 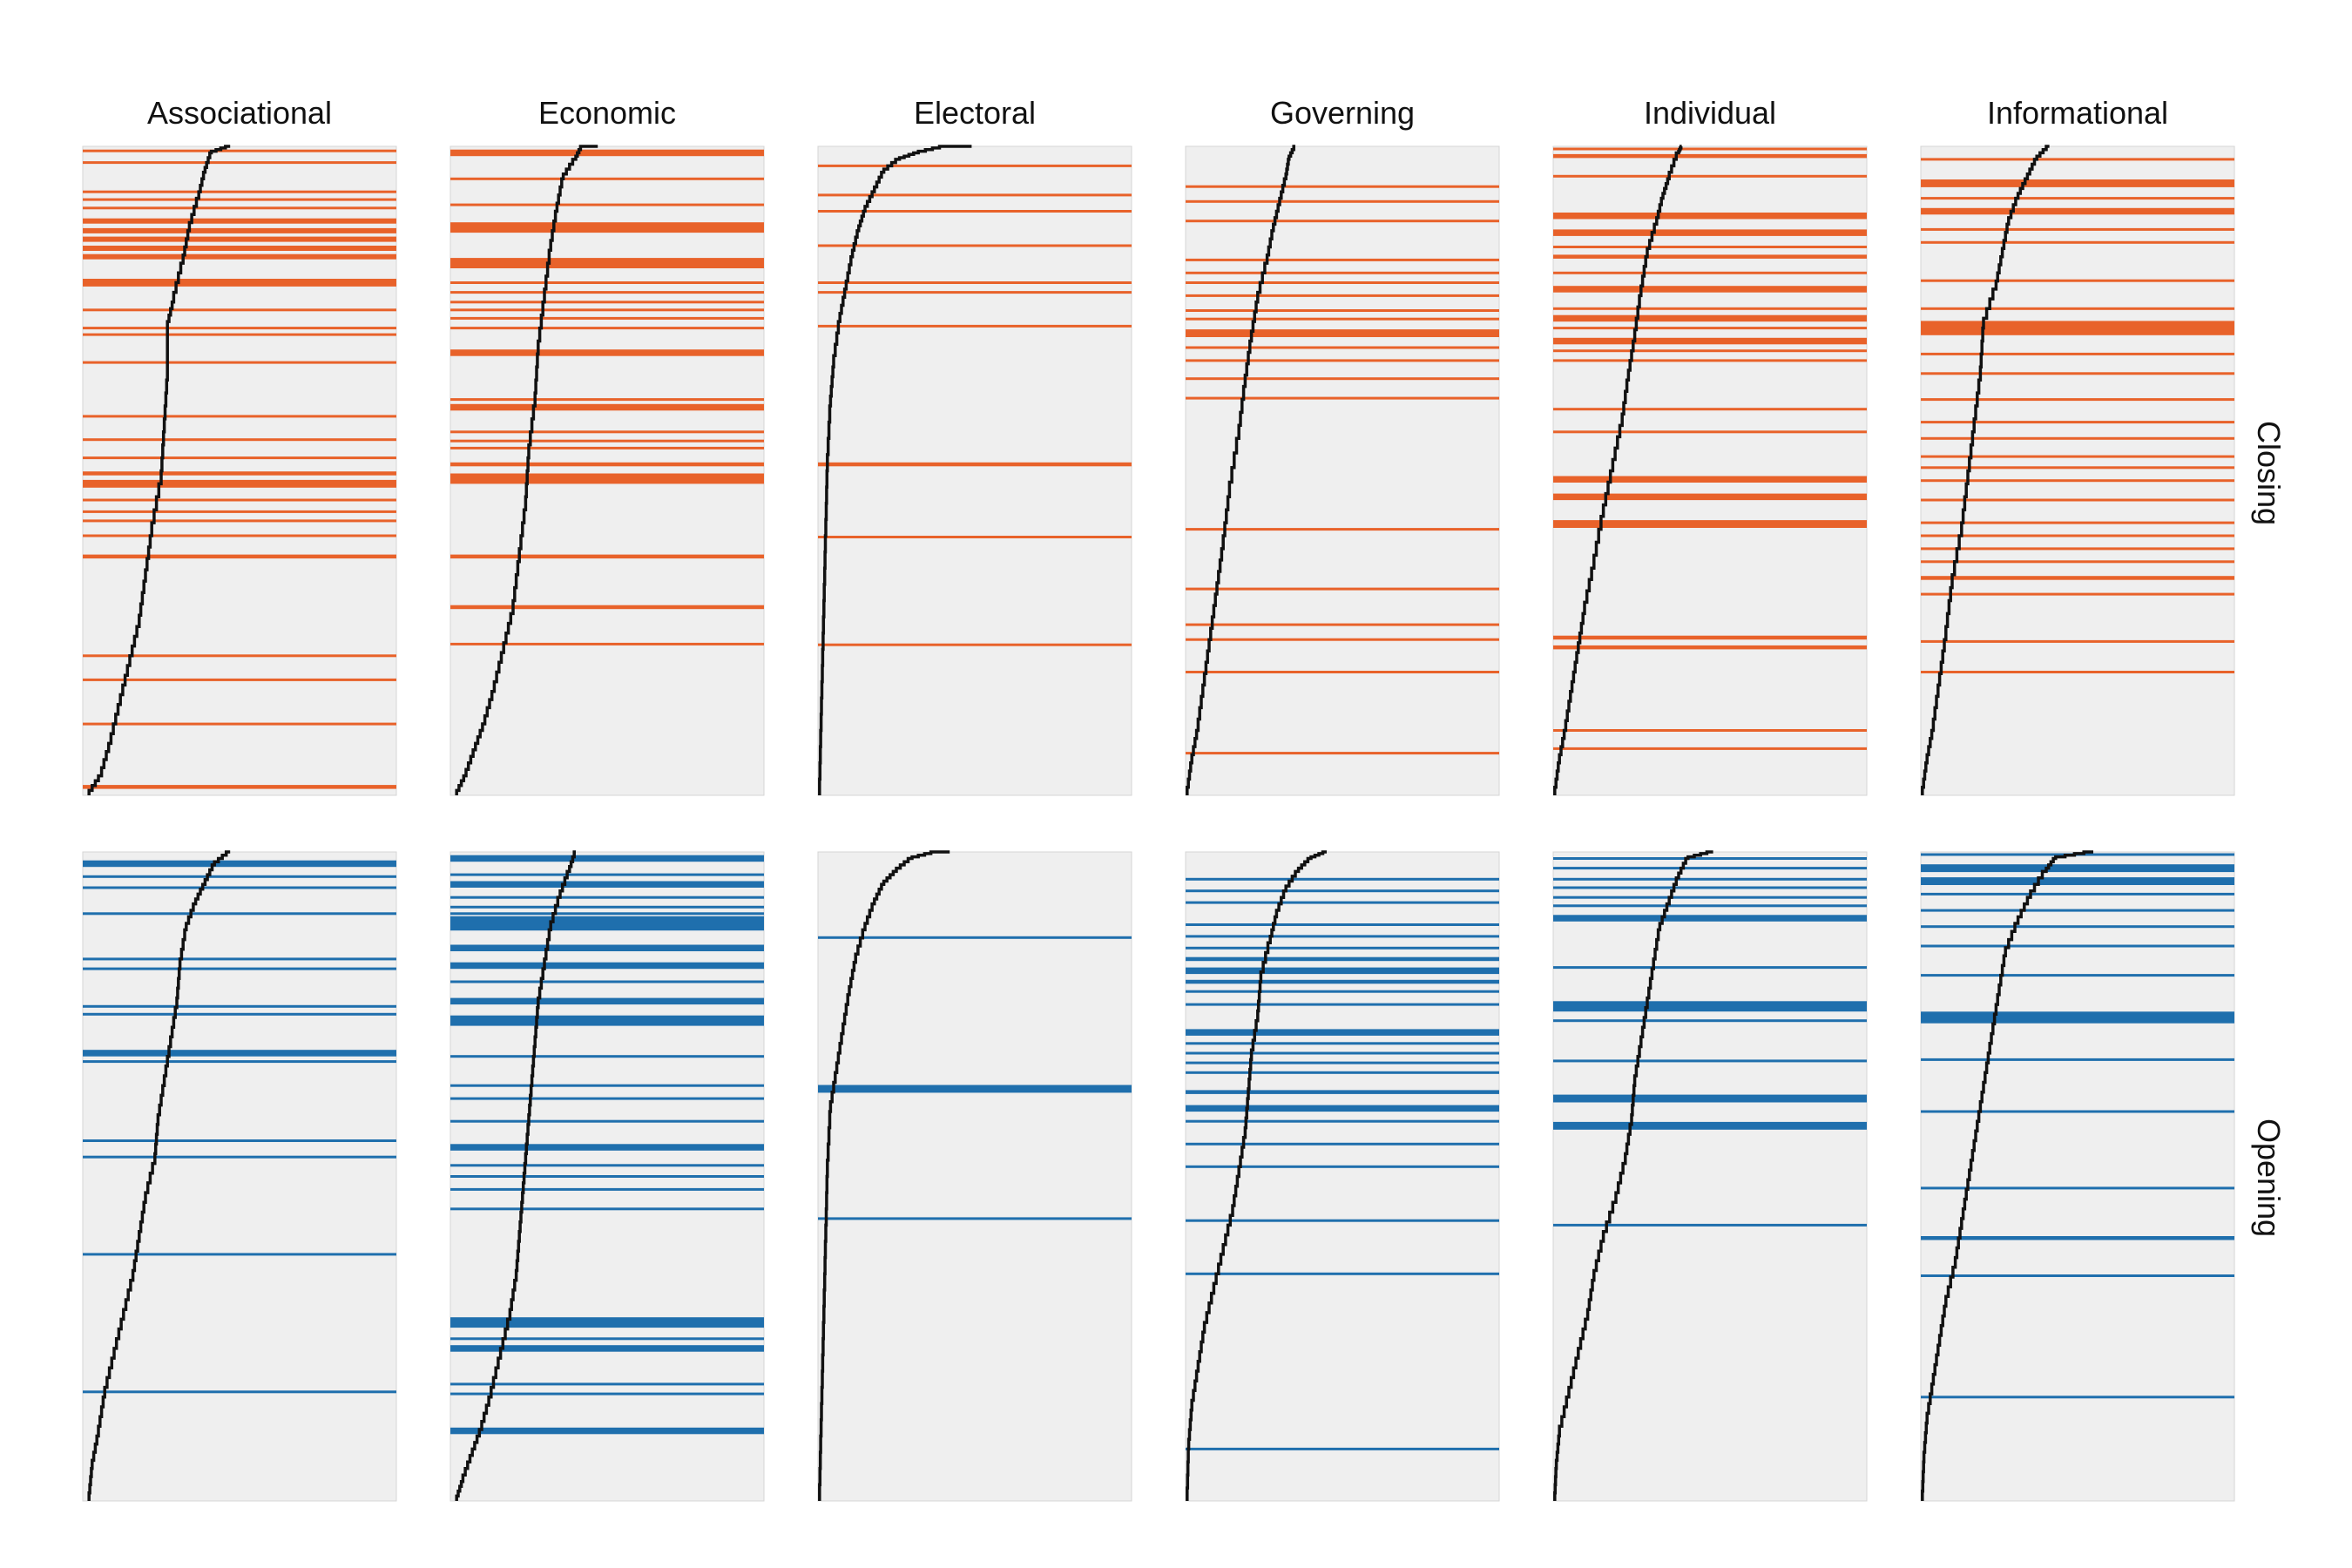 What do you see at coordinates (2077, 1176) in the screenshot?
I see `panel-informational-opening` at bounding box center [2077, 1176].